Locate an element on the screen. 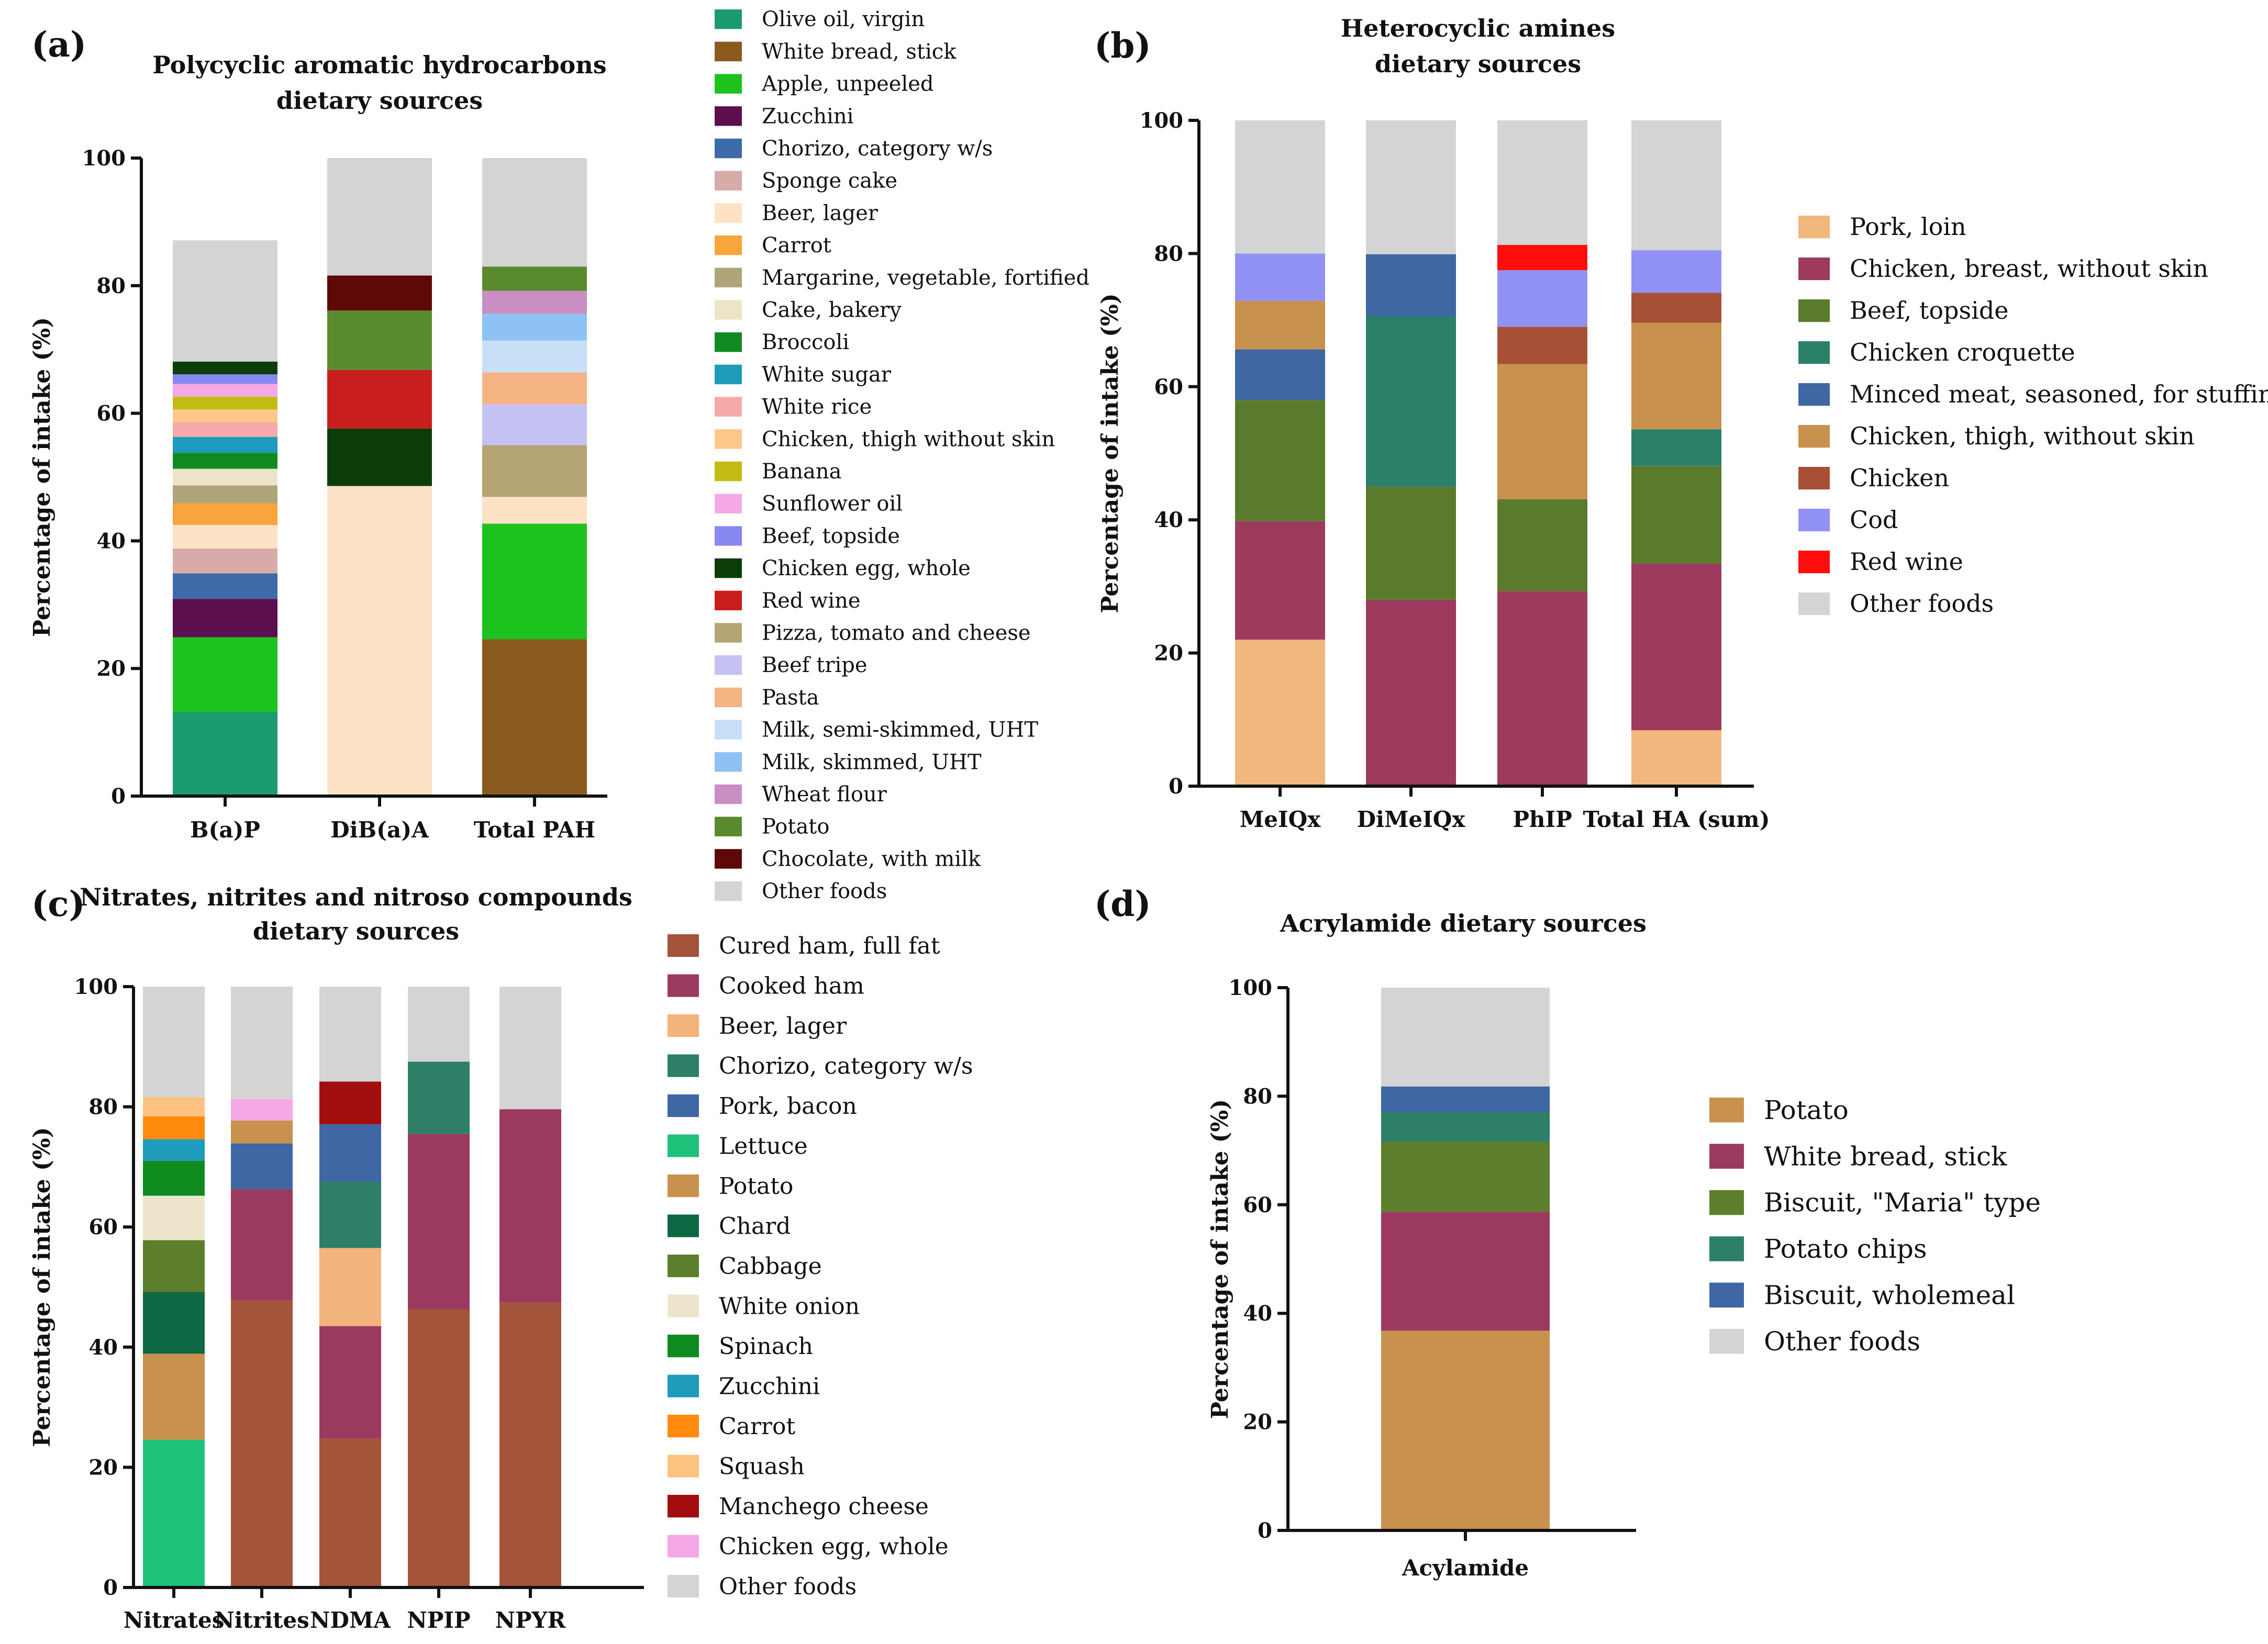 The width and height of the screenshot is (2268, 1644). bar-segment-b-total-ha-sum-other-foods is located at coordinates (1676, 186).